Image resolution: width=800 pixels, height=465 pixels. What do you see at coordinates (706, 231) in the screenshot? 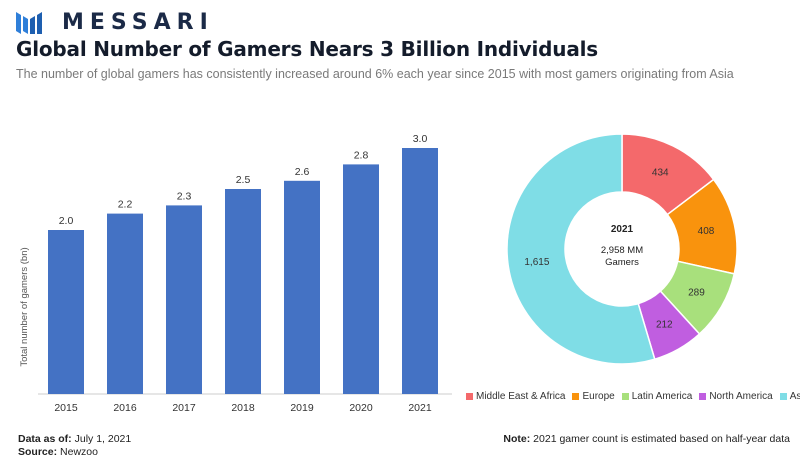
I see `donut-data-label: 408` at bounding box center [706, 231].